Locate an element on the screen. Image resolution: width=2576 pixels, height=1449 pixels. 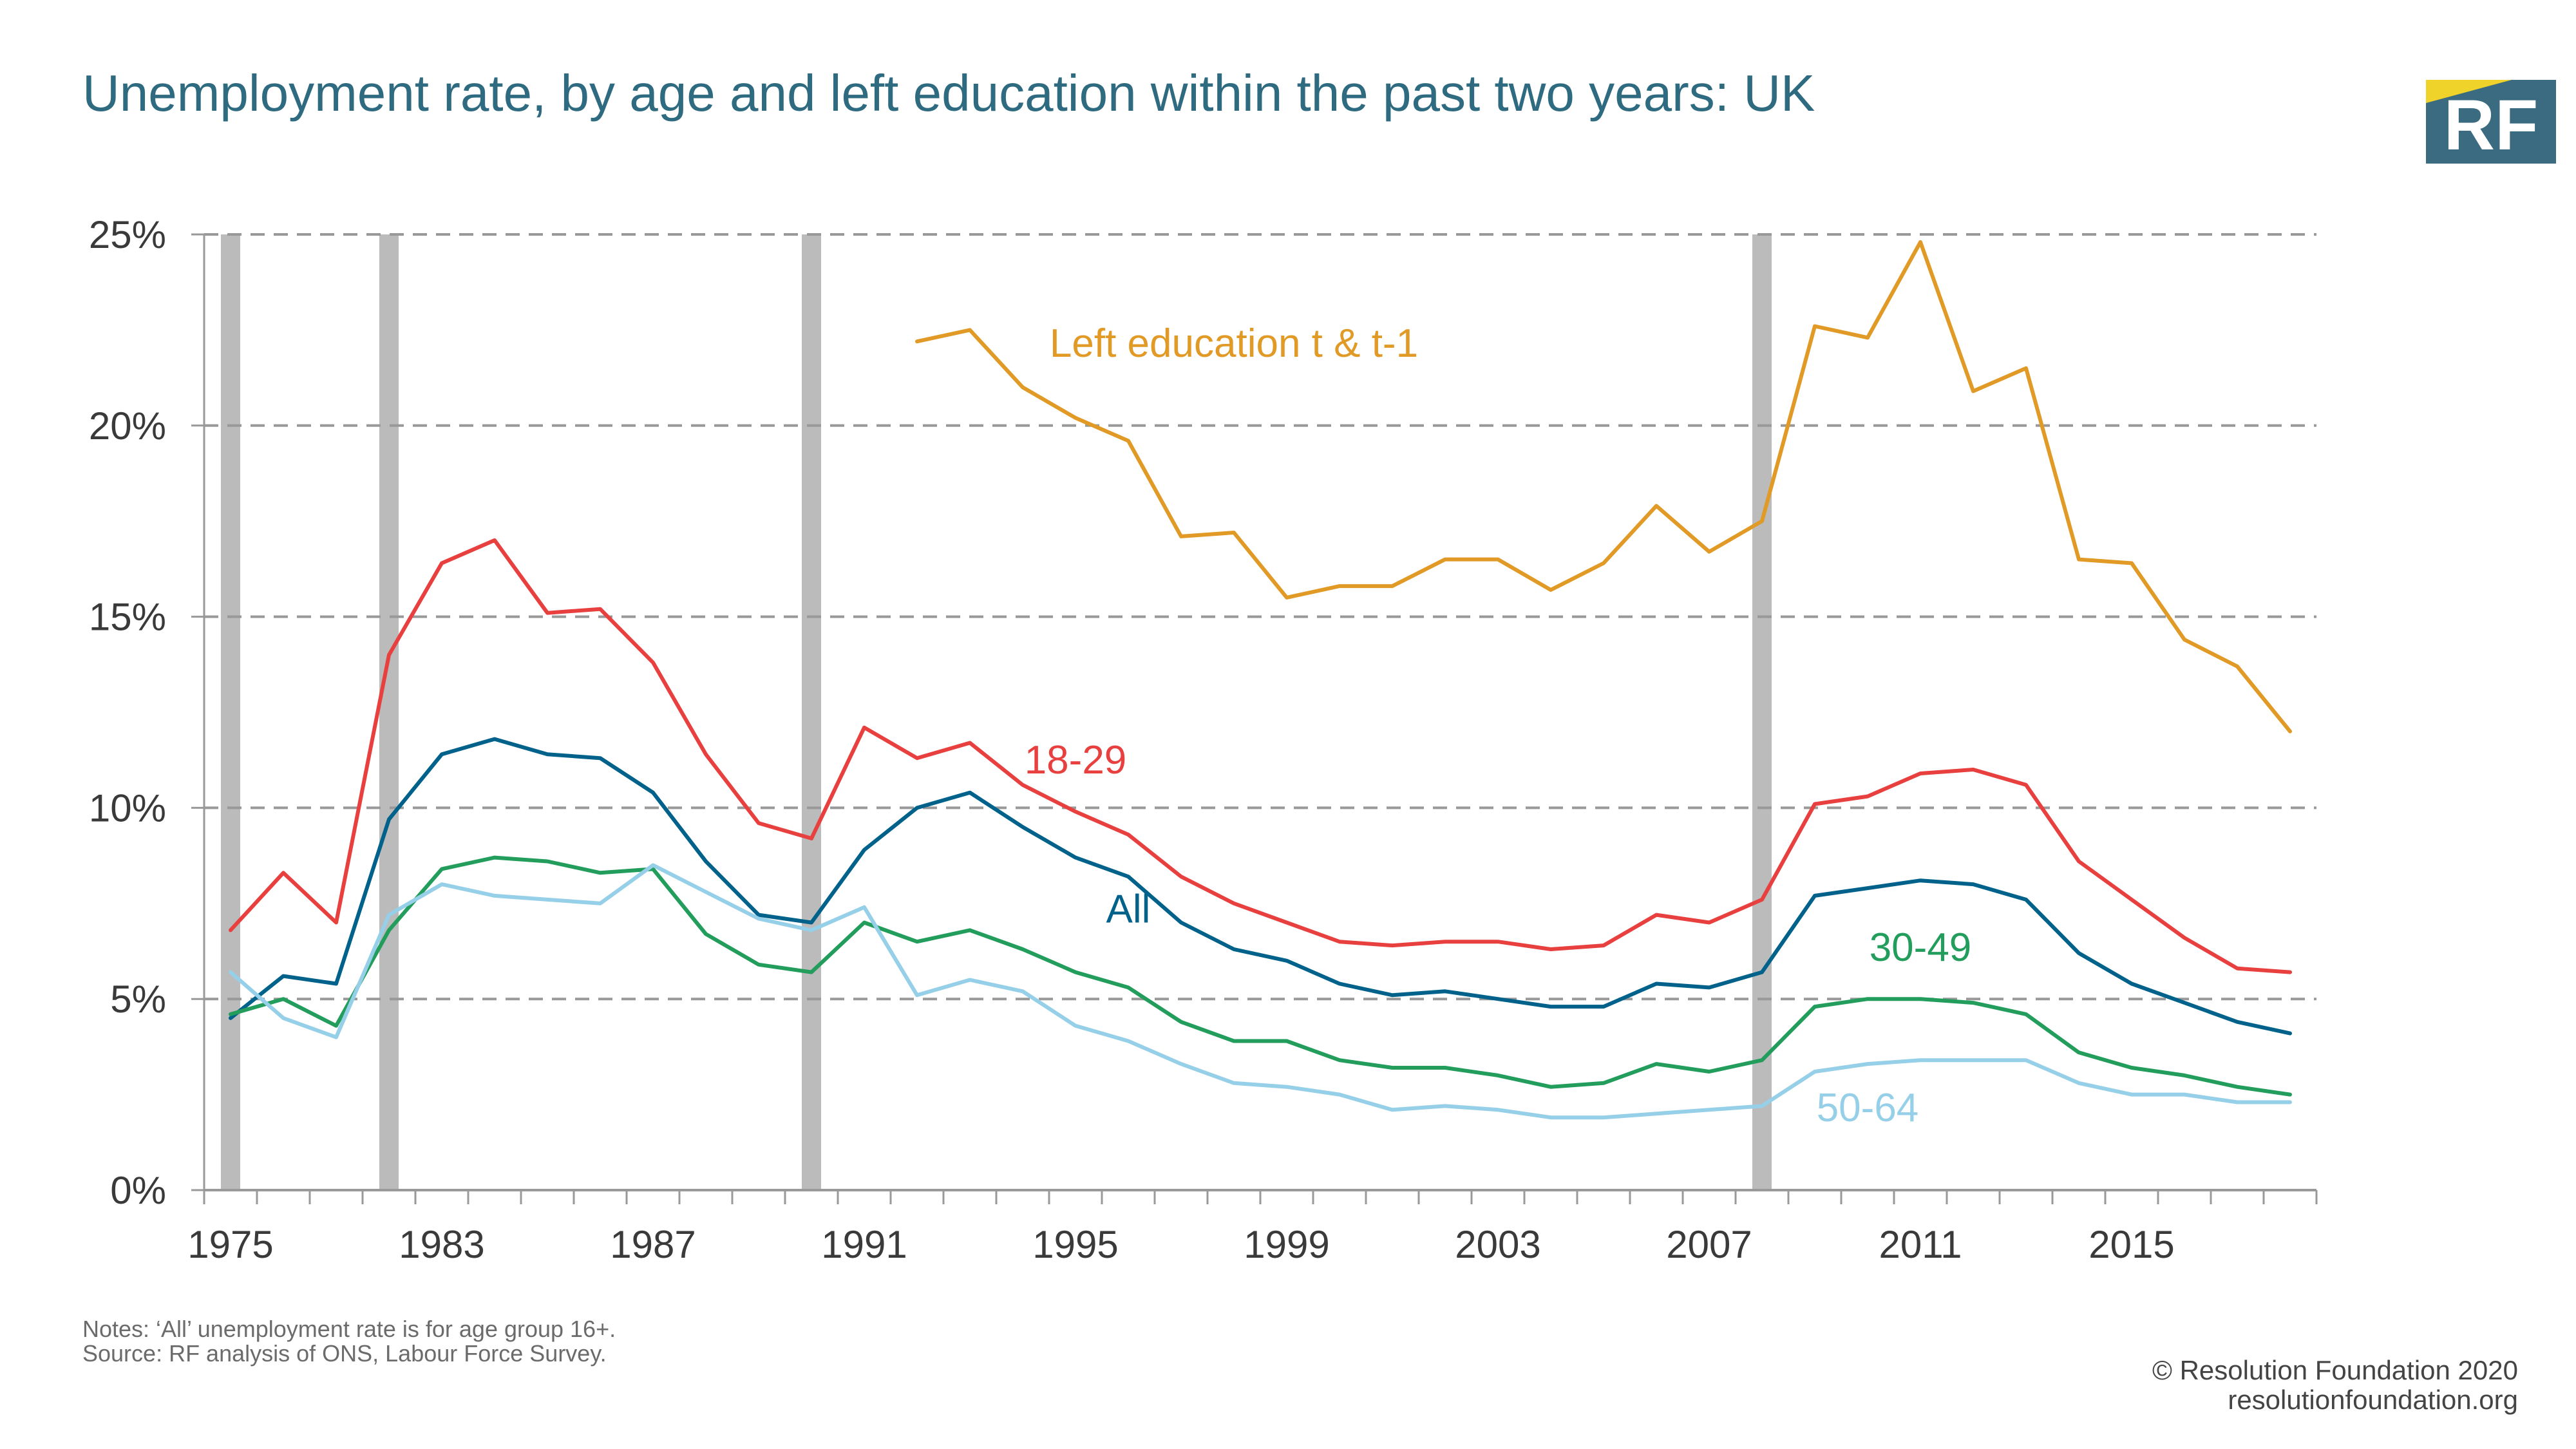
x-tick-label: 2015 is located at coordinates (2131, 1244).